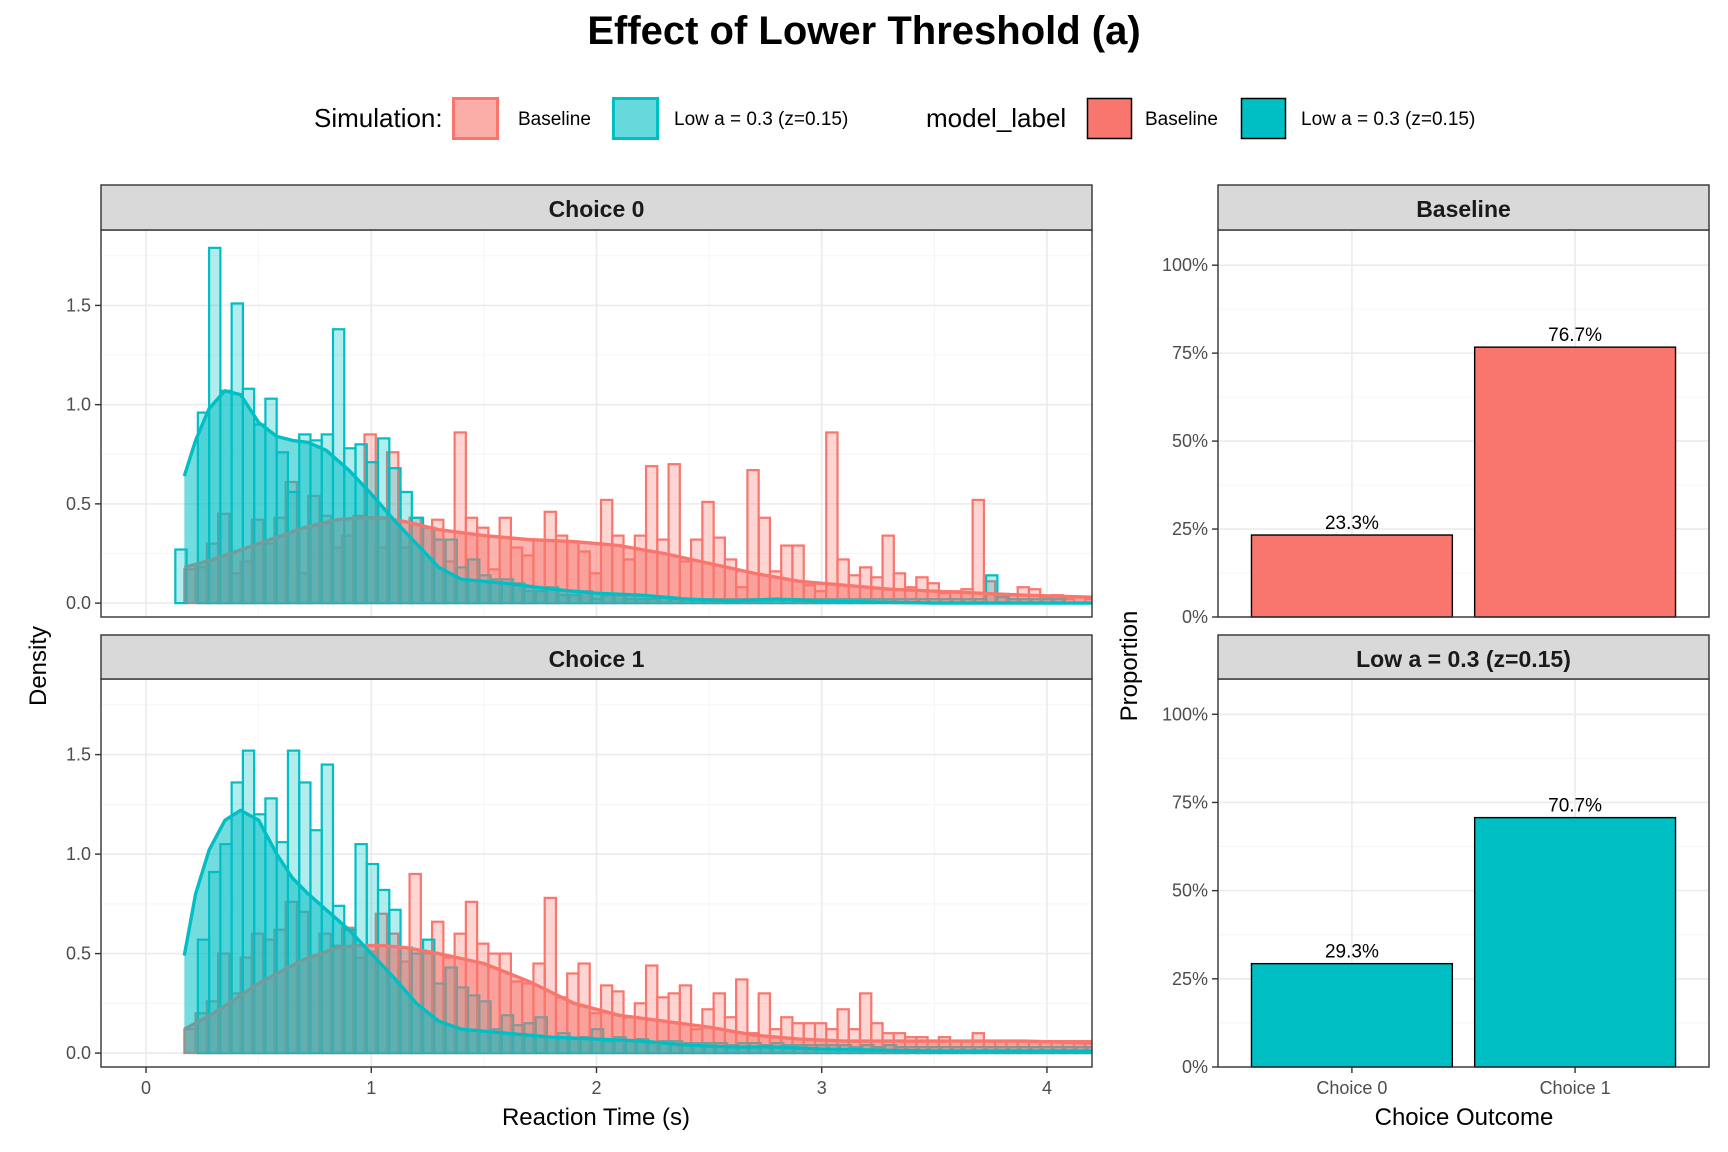 Image resolution: width=1728 pixels, height=1152 pixels. I want to click on bar-x-axis-title: Choice Outcome, so click(1464, 1117).